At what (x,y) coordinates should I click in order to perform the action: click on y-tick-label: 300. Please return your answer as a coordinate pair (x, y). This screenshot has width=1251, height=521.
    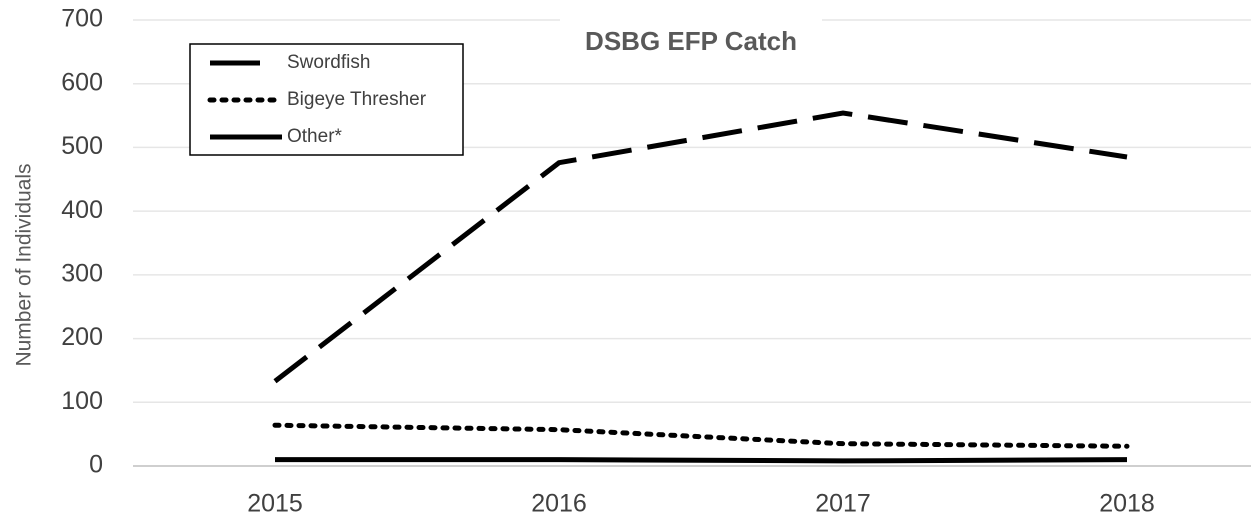
    Looking at the image, I should click on (82, 273).